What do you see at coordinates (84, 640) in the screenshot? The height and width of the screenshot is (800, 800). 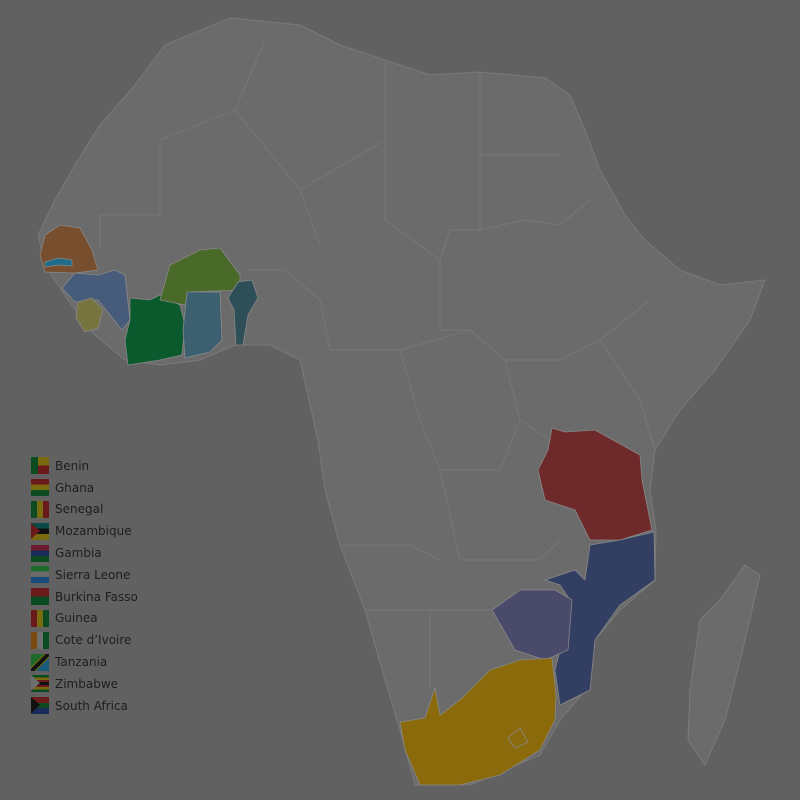 I see `legend-item-cote-divoire: Cote d’Ivoire` at bounding box center [84, 640].